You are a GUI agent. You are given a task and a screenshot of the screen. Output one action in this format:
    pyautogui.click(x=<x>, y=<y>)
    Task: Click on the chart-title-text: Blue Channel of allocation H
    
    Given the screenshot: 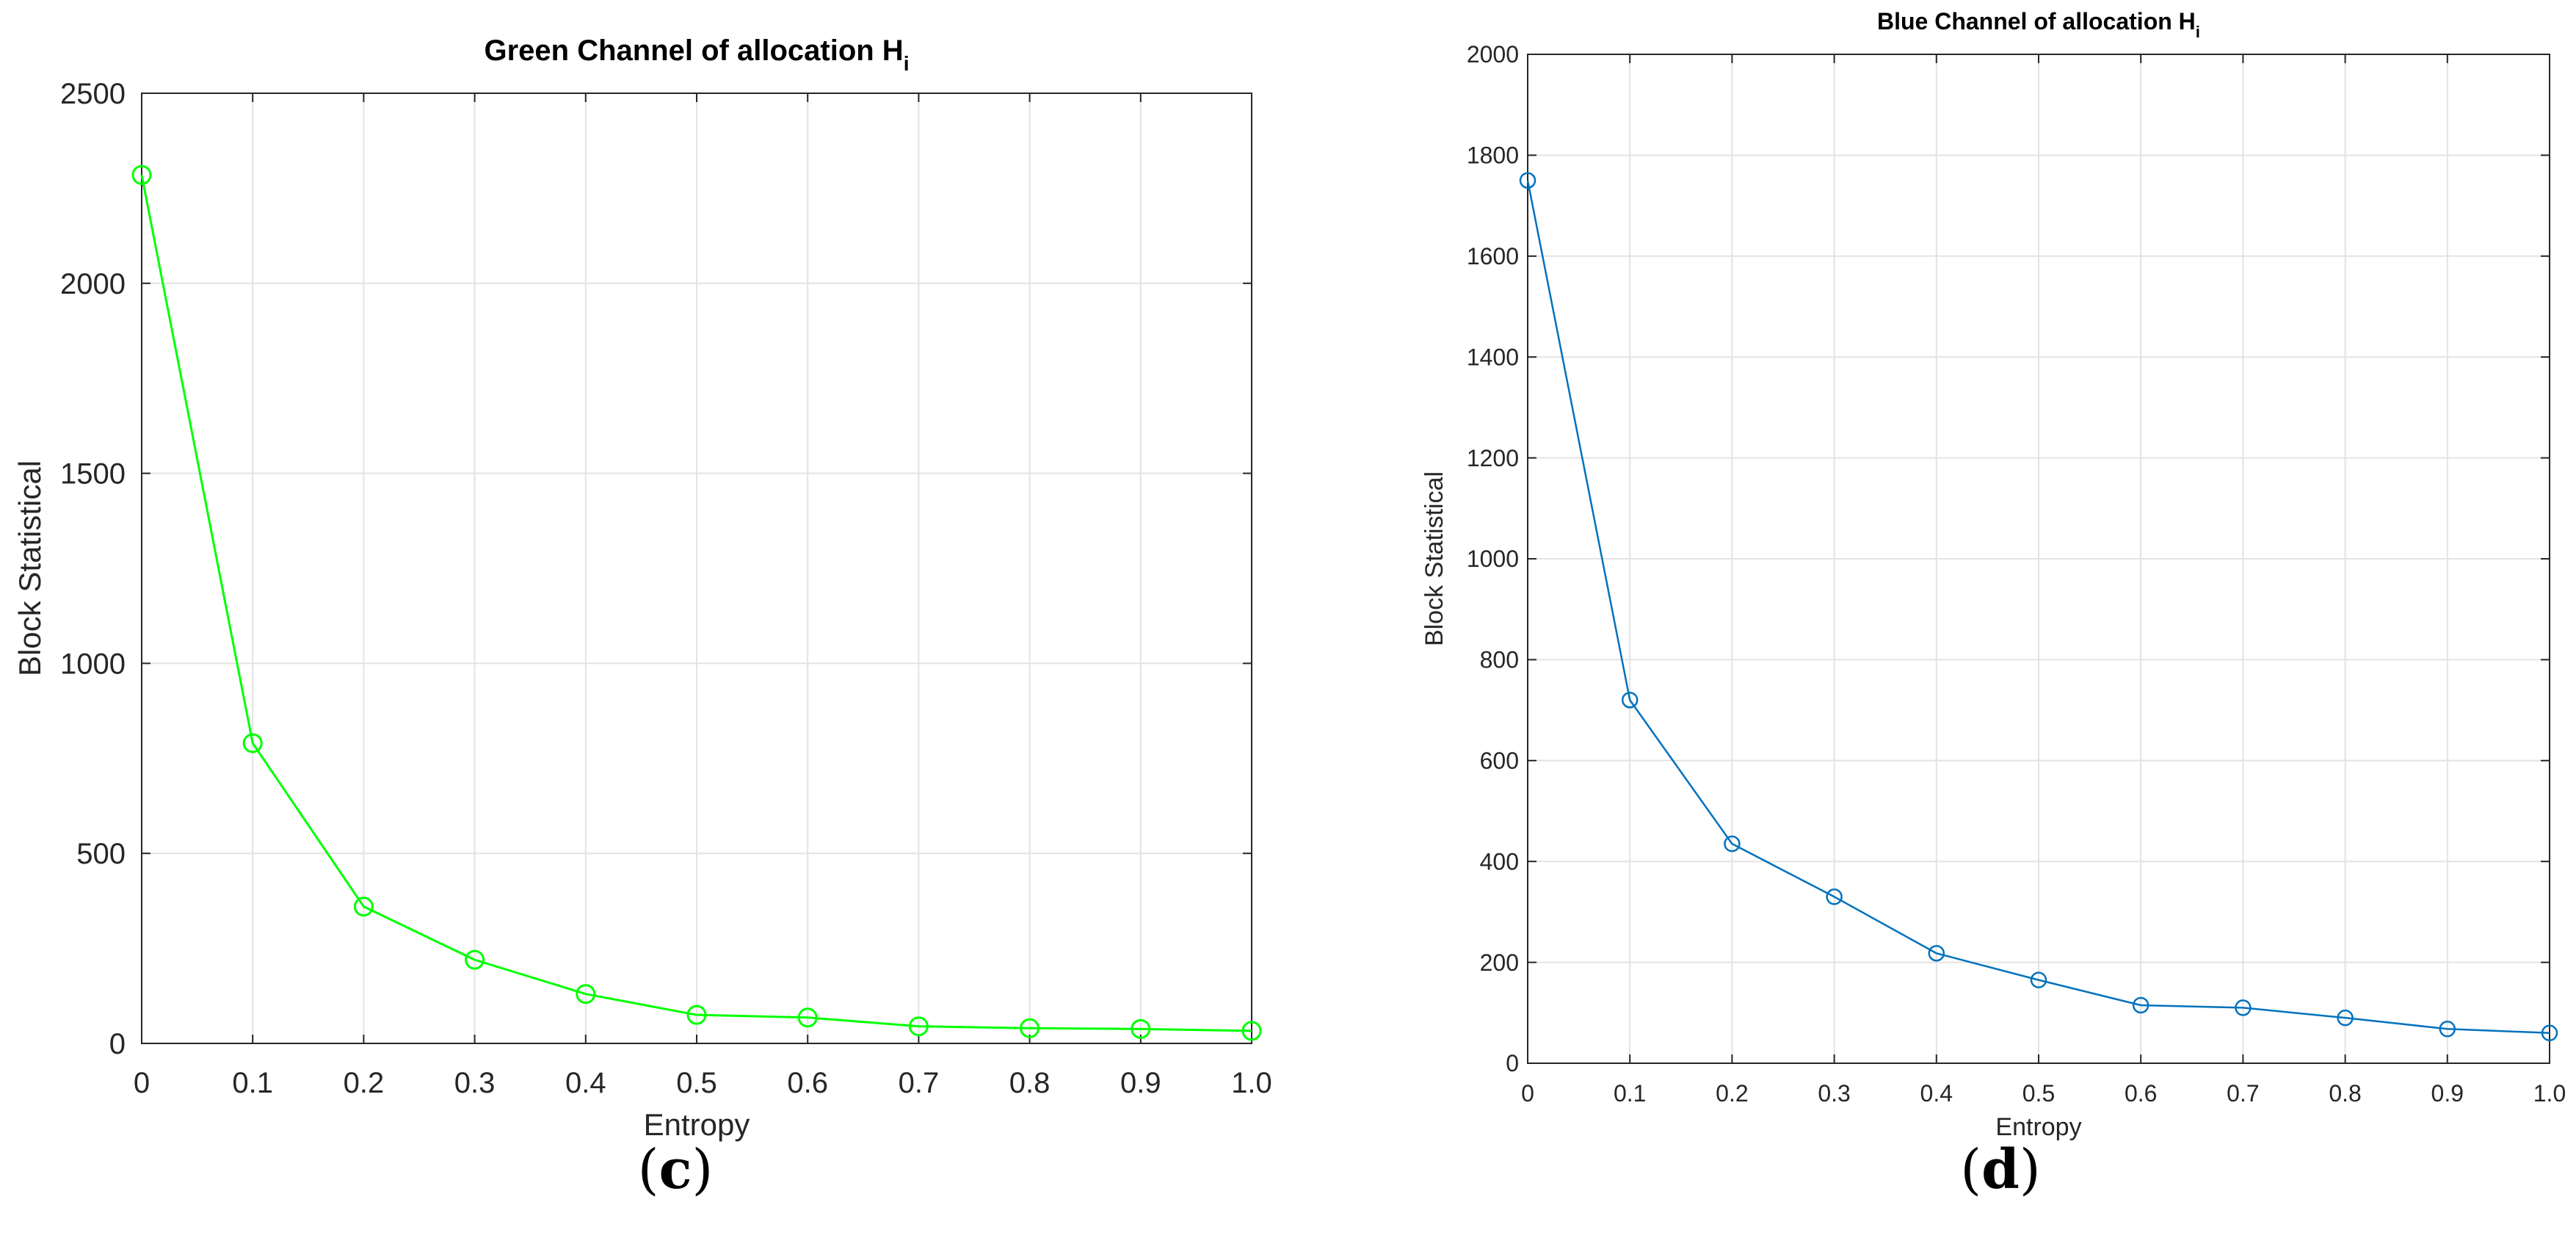 What is the action you would take?
    pyautogui.click(x=2037, y=21)
    